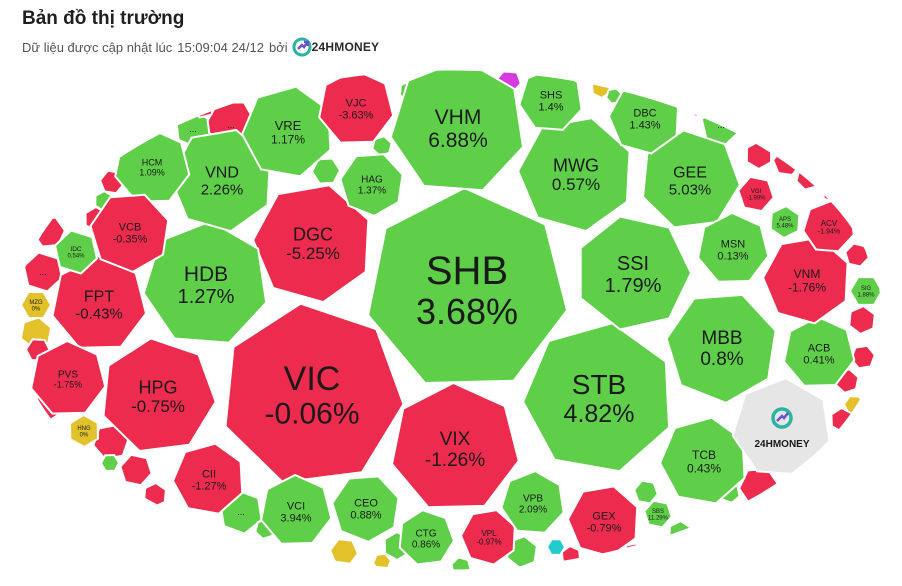  Describe the element at coordinates (209, 486) in the screenshot. I see `tile-change: -1.27%` at that location.